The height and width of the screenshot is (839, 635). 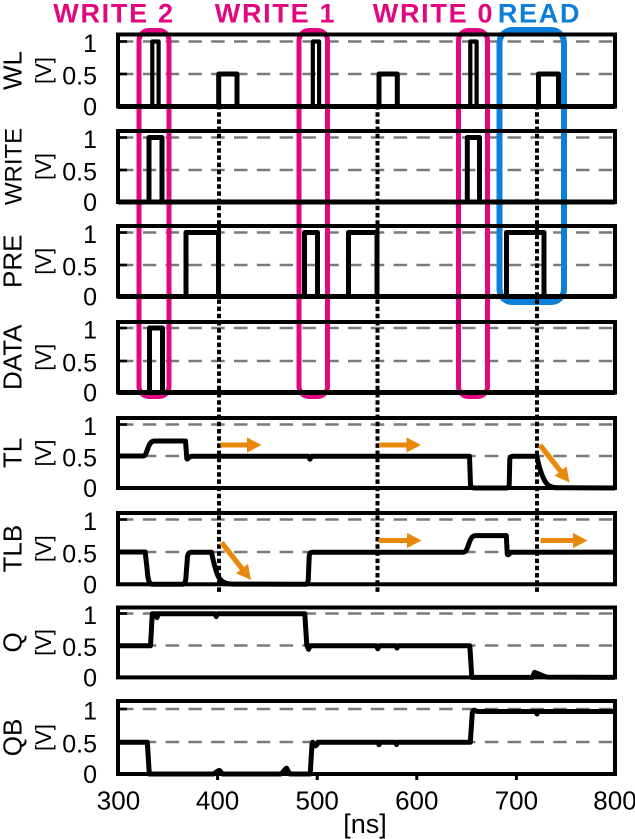 What do you see at coordinates (217, 801) in the screenshot?
I see `svg-text: 400` at bounding box center [217, 801].